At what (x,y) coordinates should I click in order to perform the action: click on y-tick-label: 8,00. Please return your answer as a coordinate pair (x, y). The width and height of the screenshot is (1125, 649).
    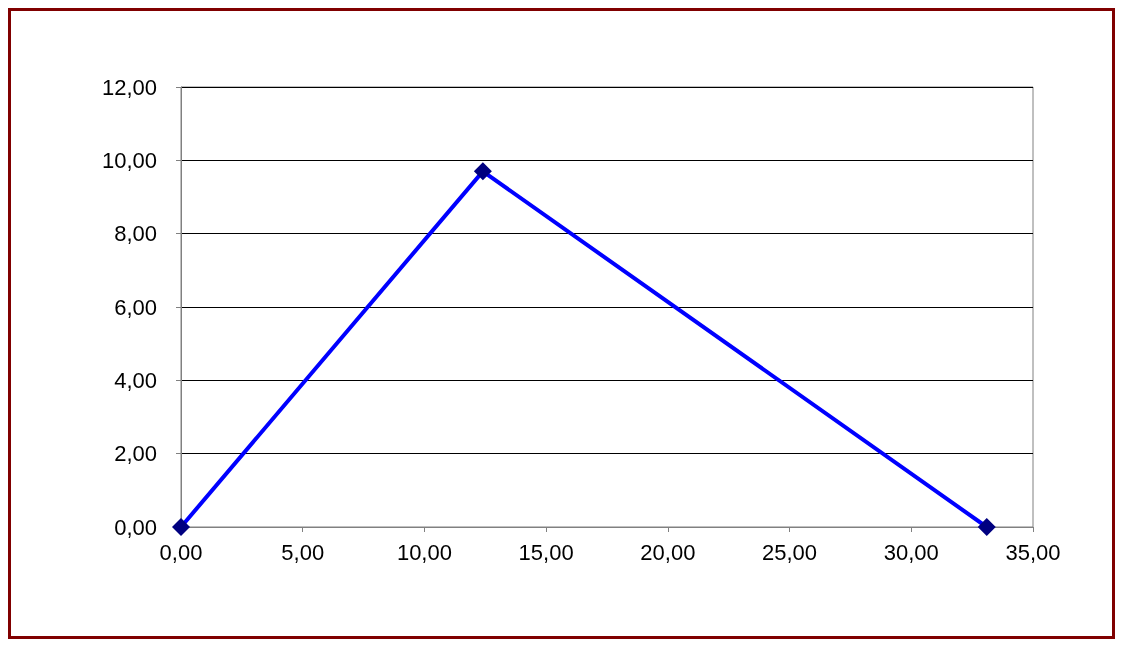
    Looking at the image, I should click on (135, 234).